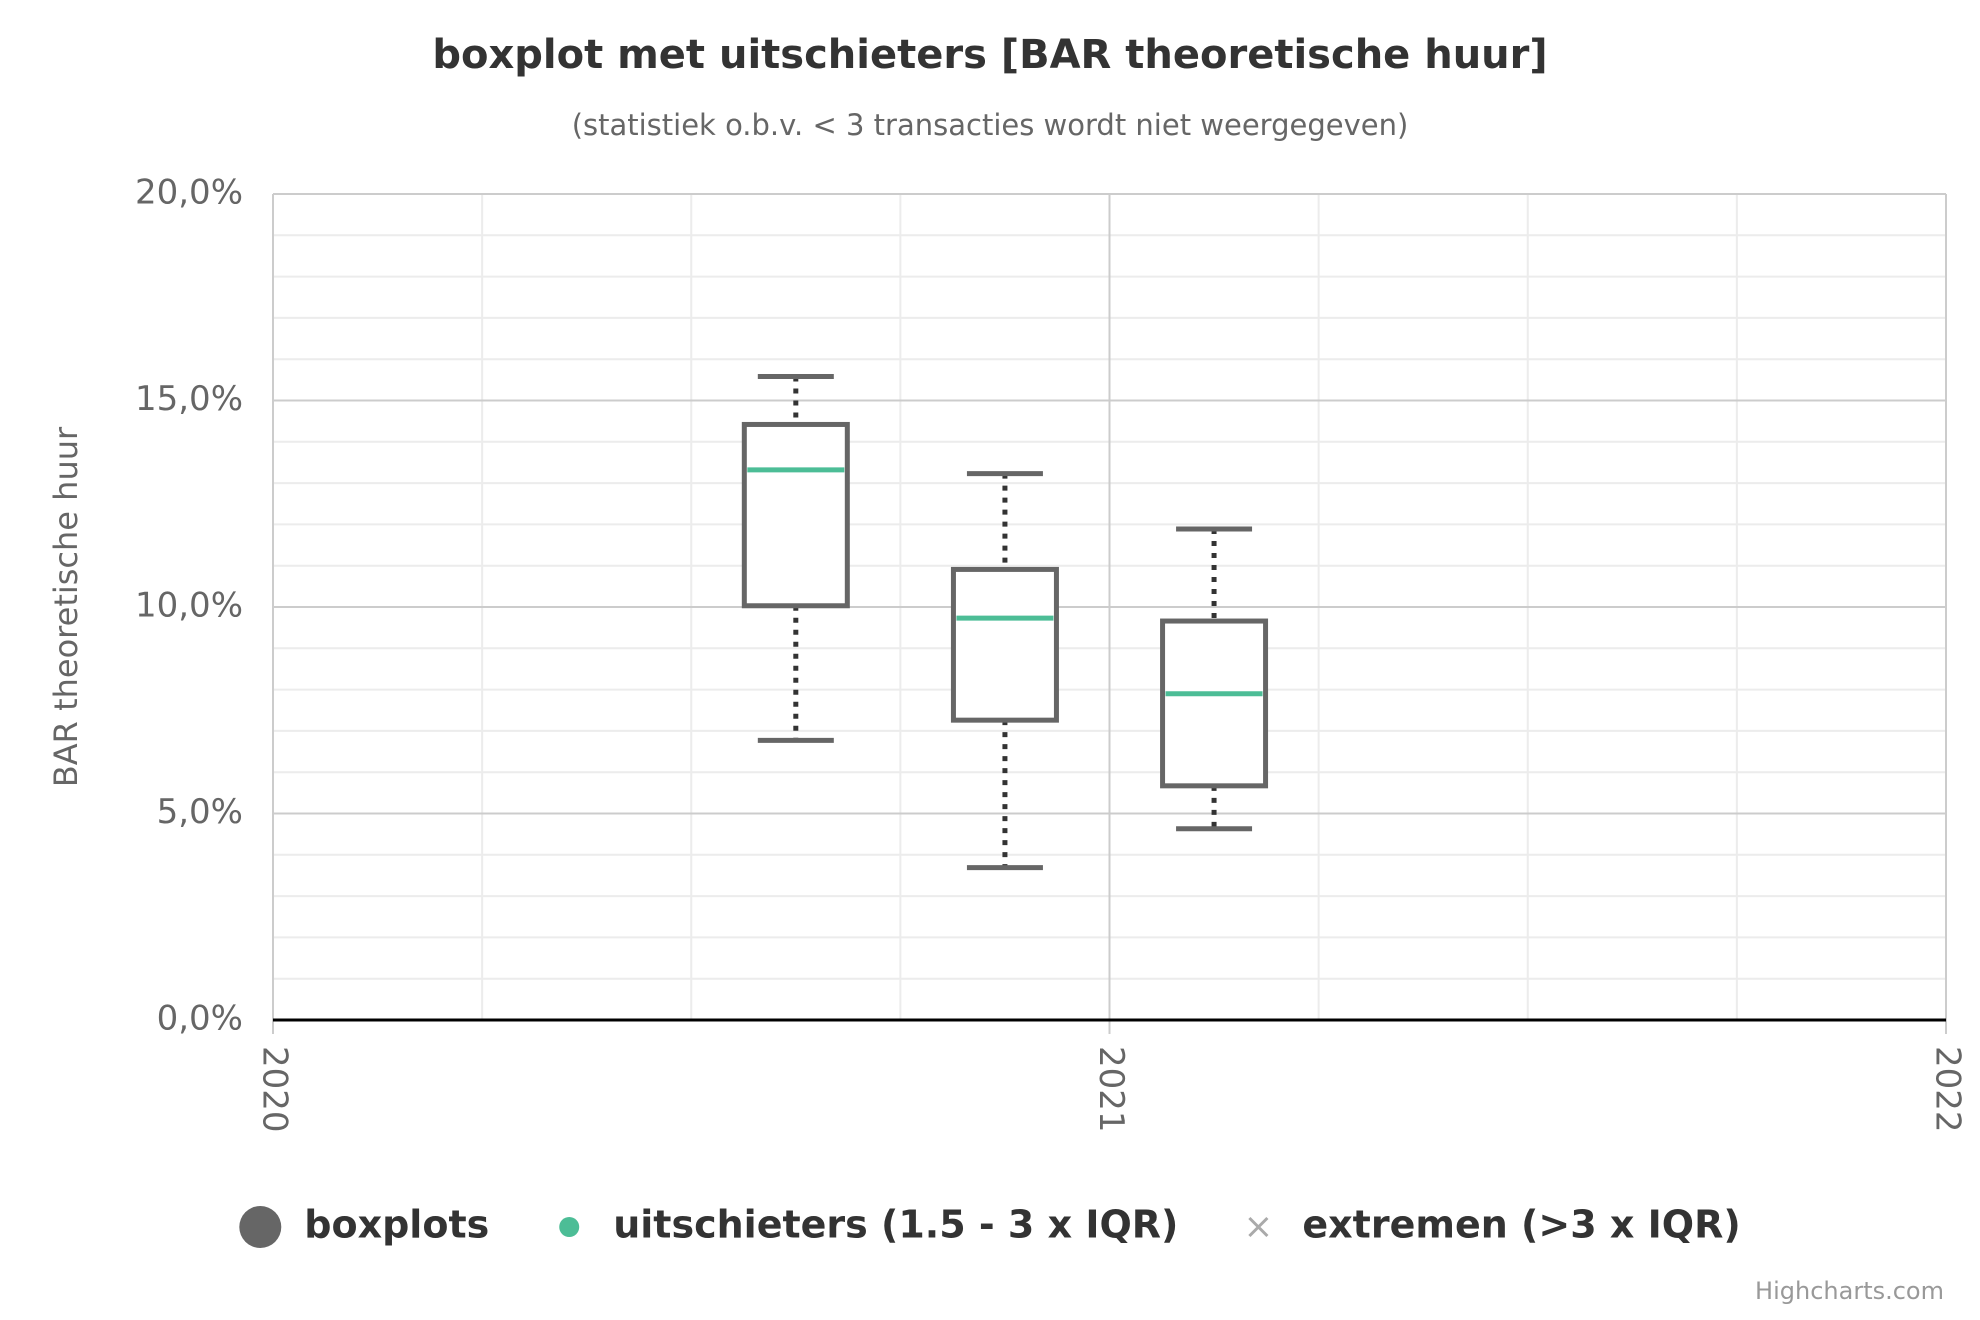  I want to click on x-tick-label: 2020, so click(275, 1089).